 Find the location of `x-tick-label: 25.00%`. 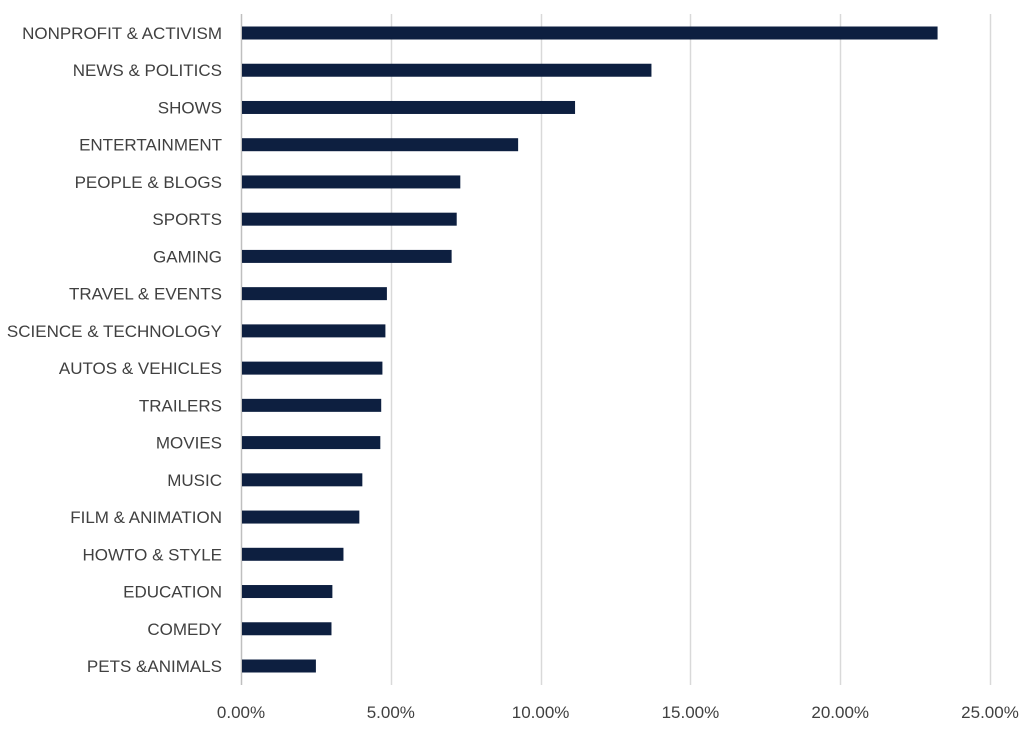

x-tick-label: 25.00% is located at coordinates (990, 712).